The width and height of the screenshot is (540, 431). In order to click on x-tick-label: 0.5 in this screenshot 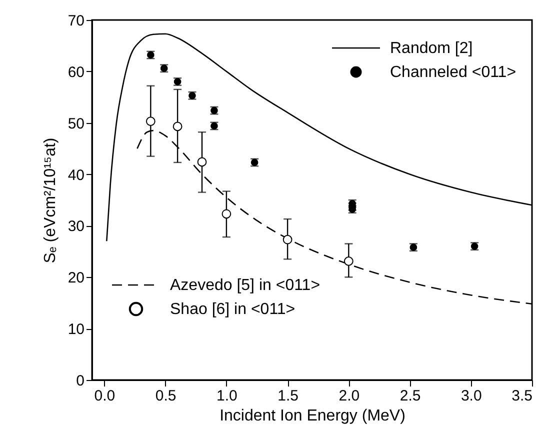, I will do `click(165, 396)`.